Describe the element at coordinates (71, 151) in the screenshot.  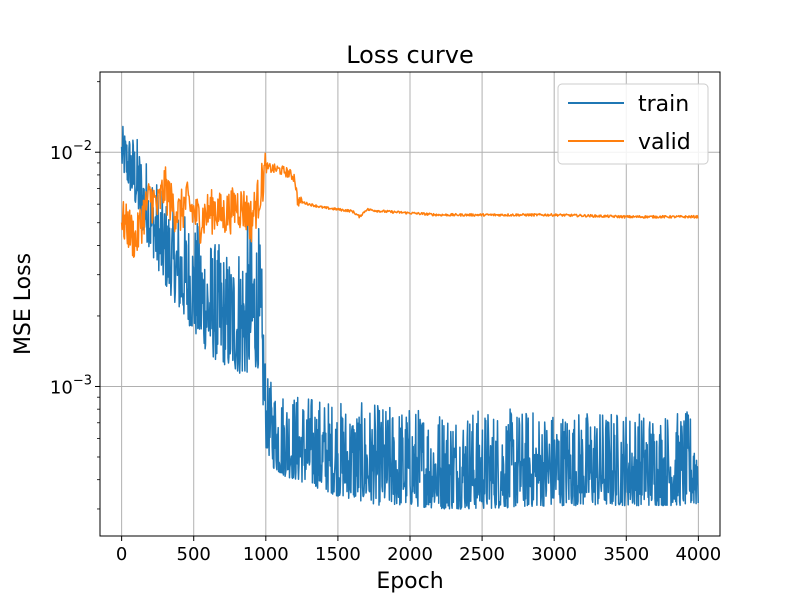
I see `y-tick-label: 10⁻²` at that location.